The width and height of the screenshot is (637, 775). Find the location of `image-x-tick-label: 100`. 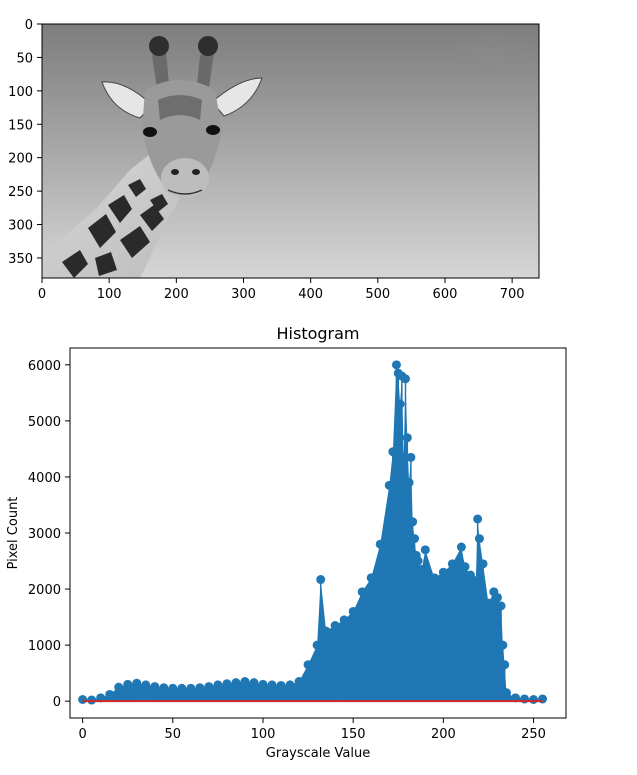

image-x-tick-label: 100 is located at coordinates (109, 294).